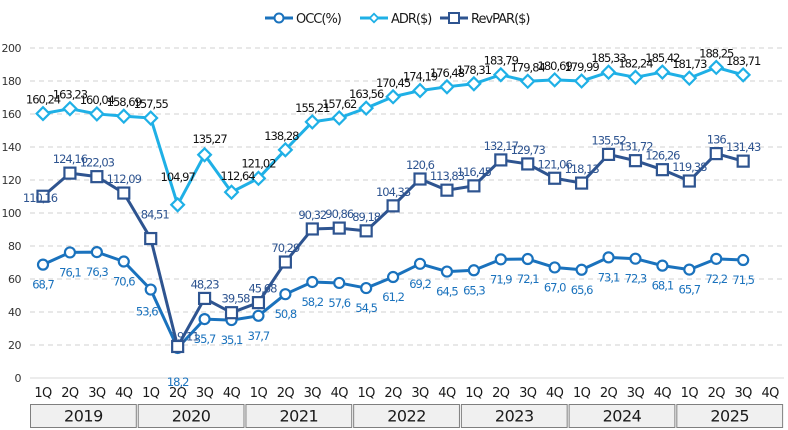 The image size is (788, 430). I want to click on revpar-data-label: 116,45, so click(474, 172).